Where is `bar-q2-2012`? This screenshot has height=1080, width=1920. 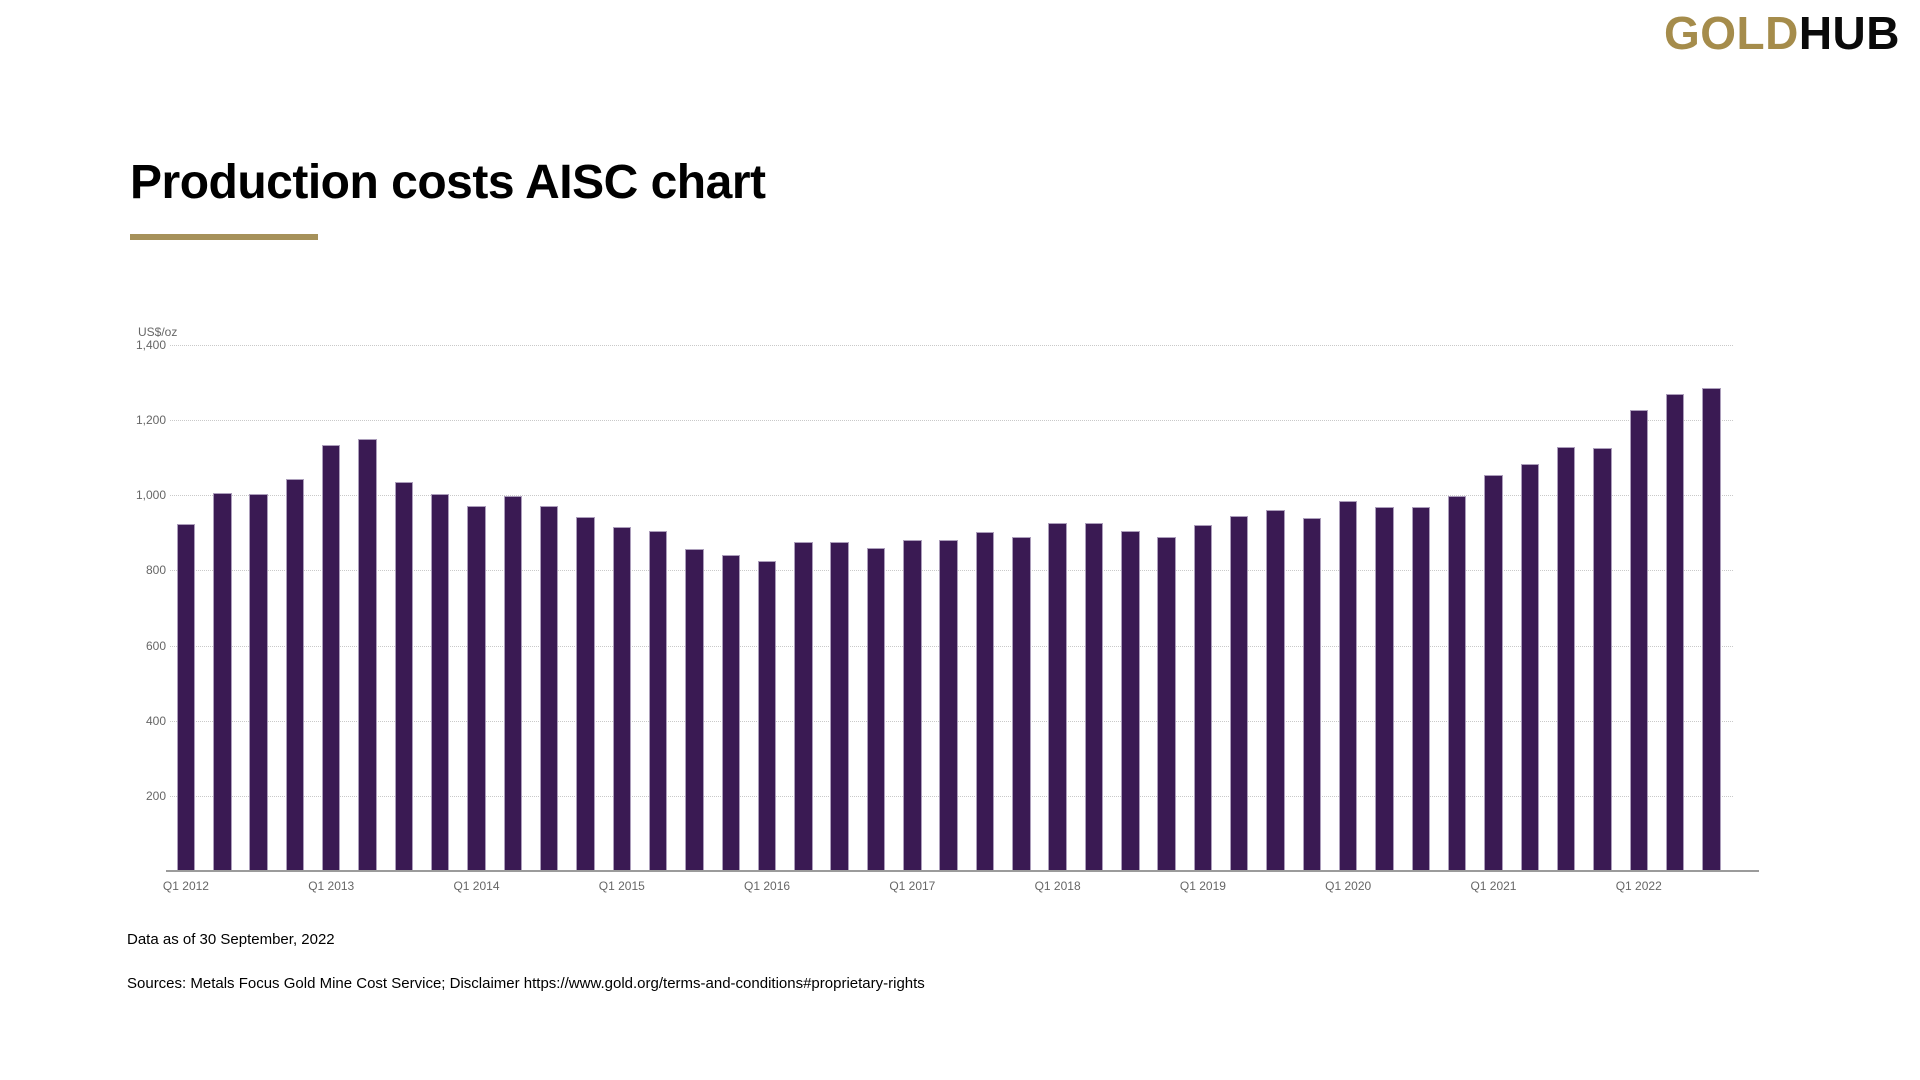 bar-q2-2012 is located at coordinates (222, 682).